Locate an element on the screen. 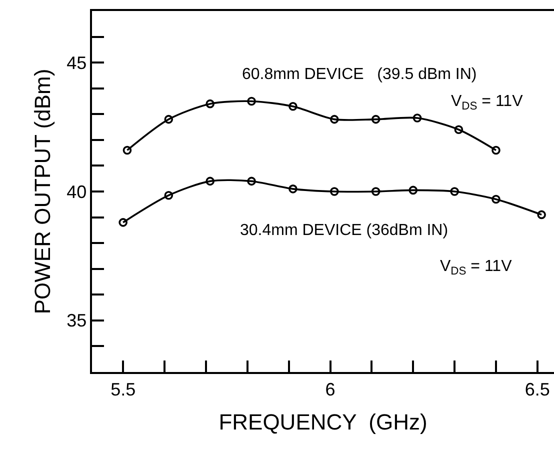  annotation: 30.4mm DEVICE (36dBm IN) is located at coordinates (344, 230).